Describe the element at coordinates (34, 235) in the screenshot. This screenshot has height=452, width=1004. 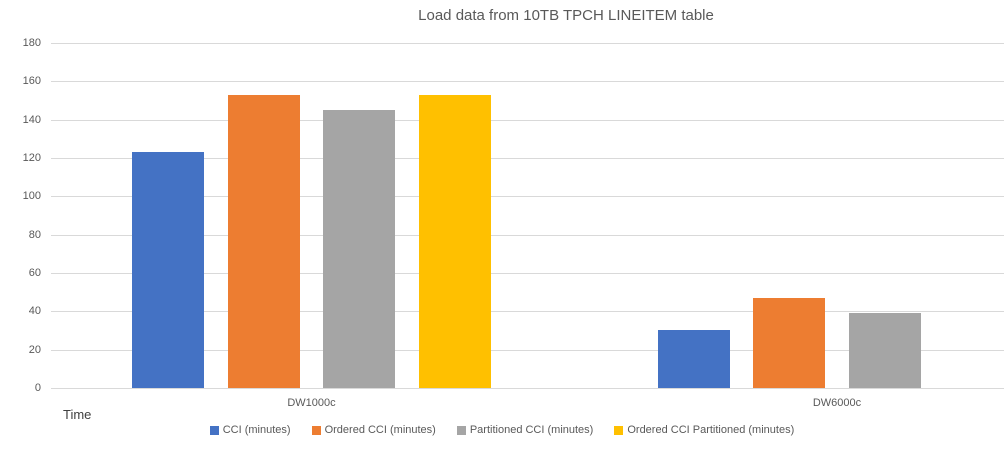
I see `y-tick-label: 80` at that location.